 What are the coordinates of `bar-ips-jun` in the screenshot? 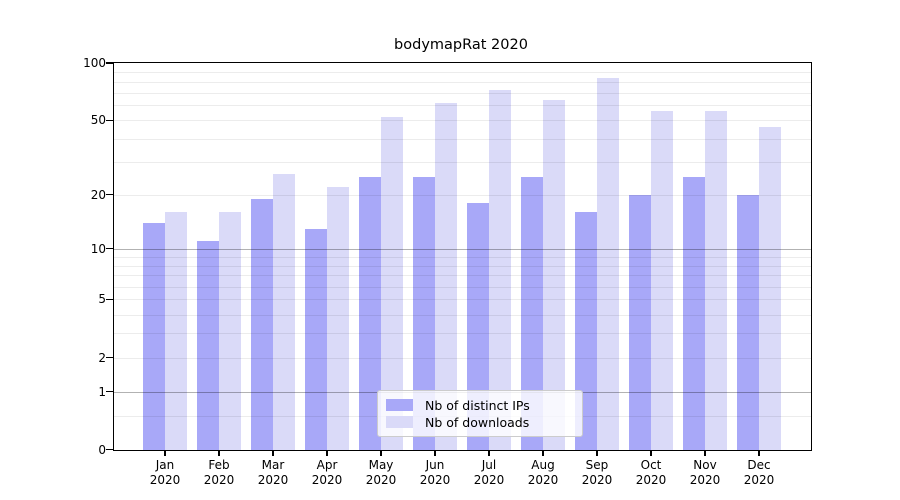 It's located at (424, 313).